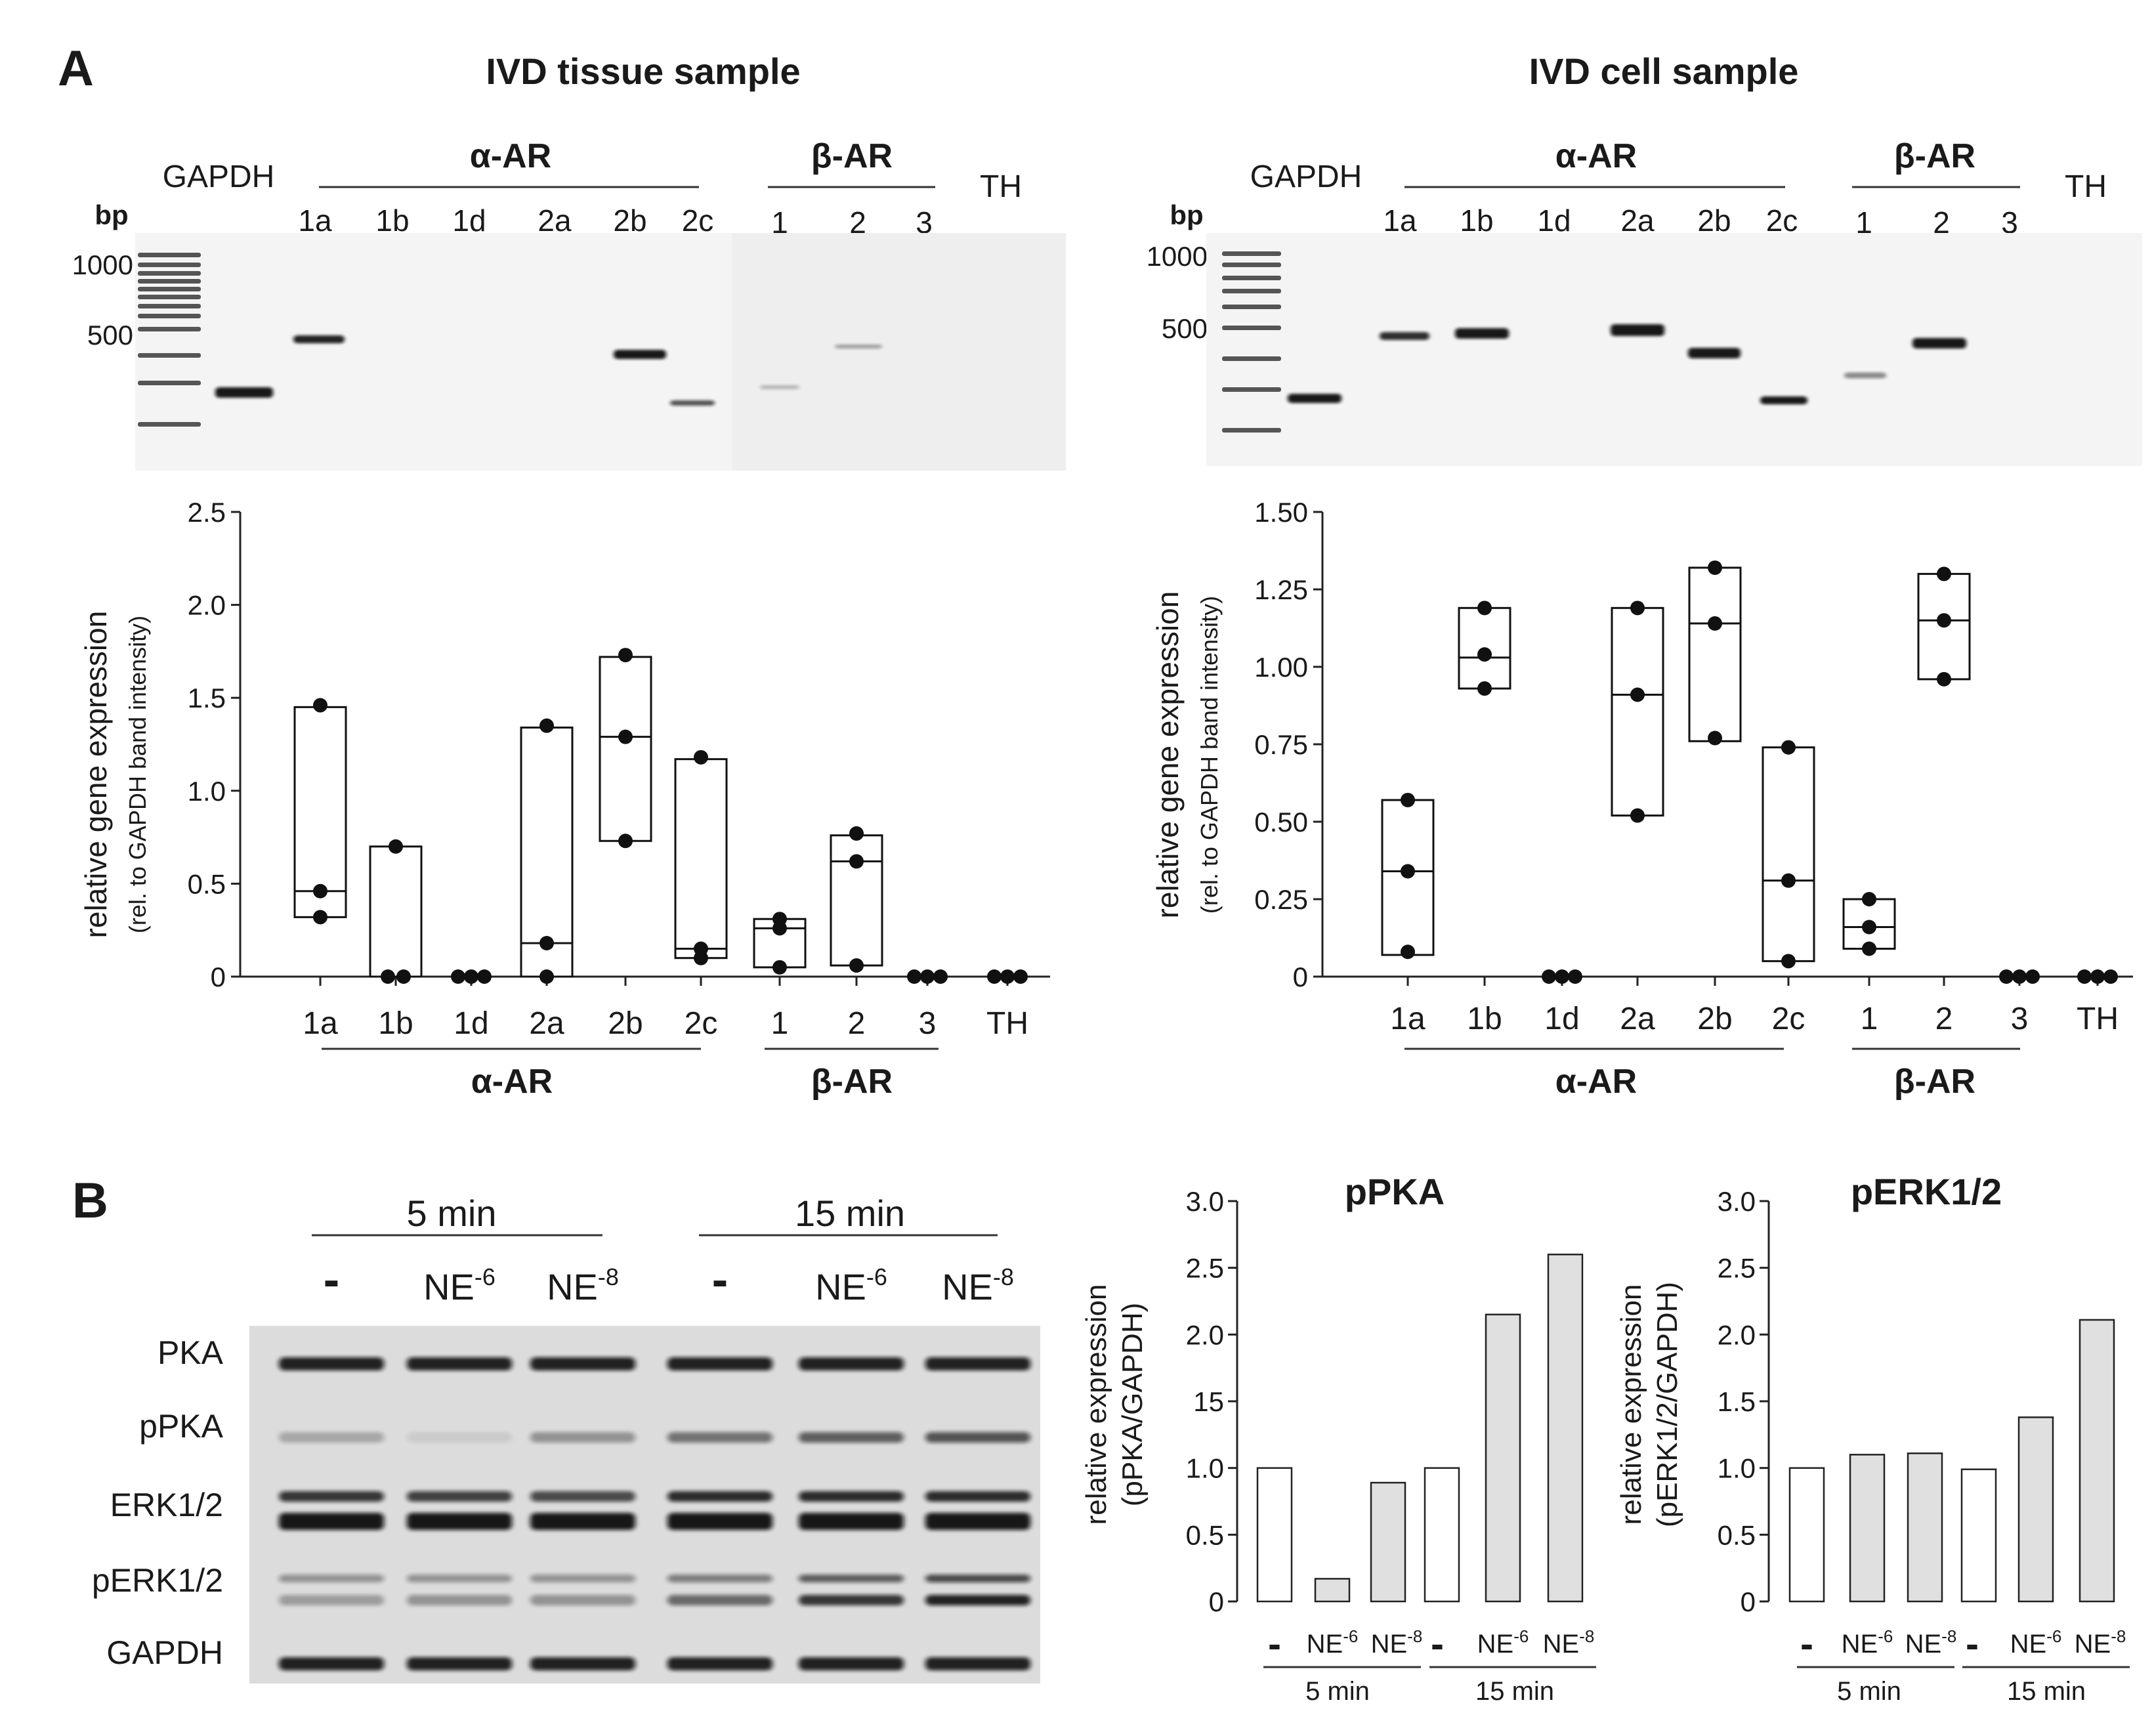  I want to click on tissue-bands, so click(548, 370).